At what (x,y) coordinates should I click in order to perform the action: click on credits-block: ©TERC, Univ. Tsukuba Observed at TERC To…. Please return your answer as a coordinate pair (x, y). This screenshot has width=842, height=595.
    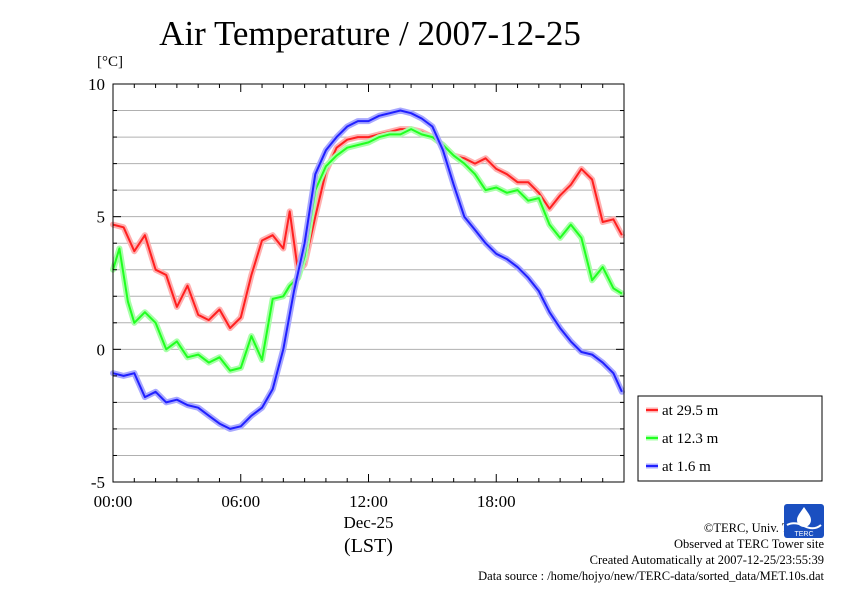
    Looking at the image, I should click on (651, 552).